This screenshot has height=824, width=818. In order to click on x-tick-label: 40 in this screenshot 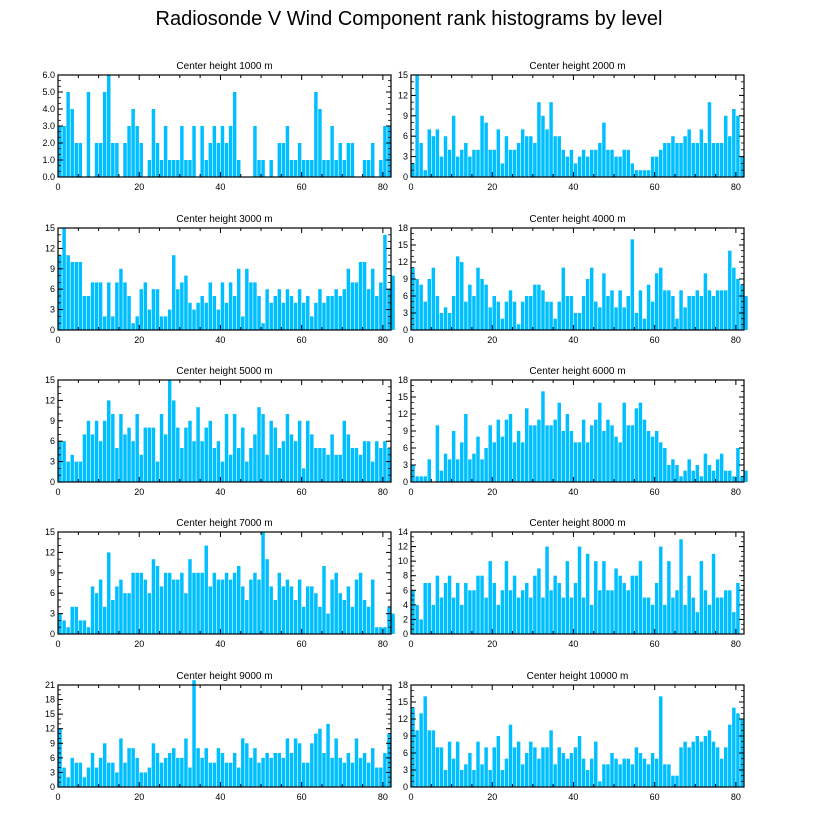, I will do `click(573, 340)`.